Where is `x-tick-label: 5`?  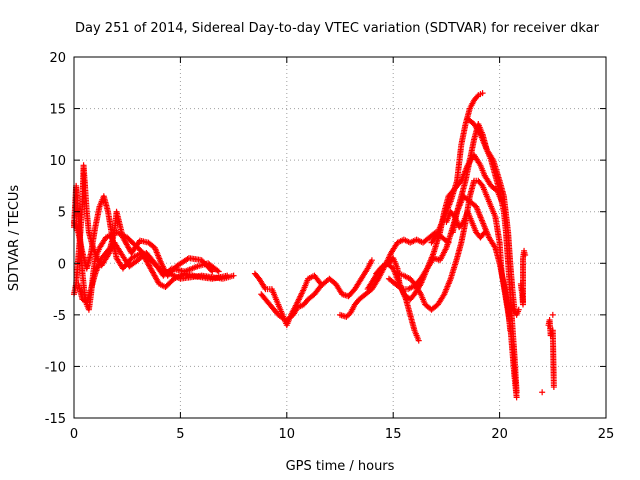 x-tick-label: 5 is located at coordinates (180, 434).